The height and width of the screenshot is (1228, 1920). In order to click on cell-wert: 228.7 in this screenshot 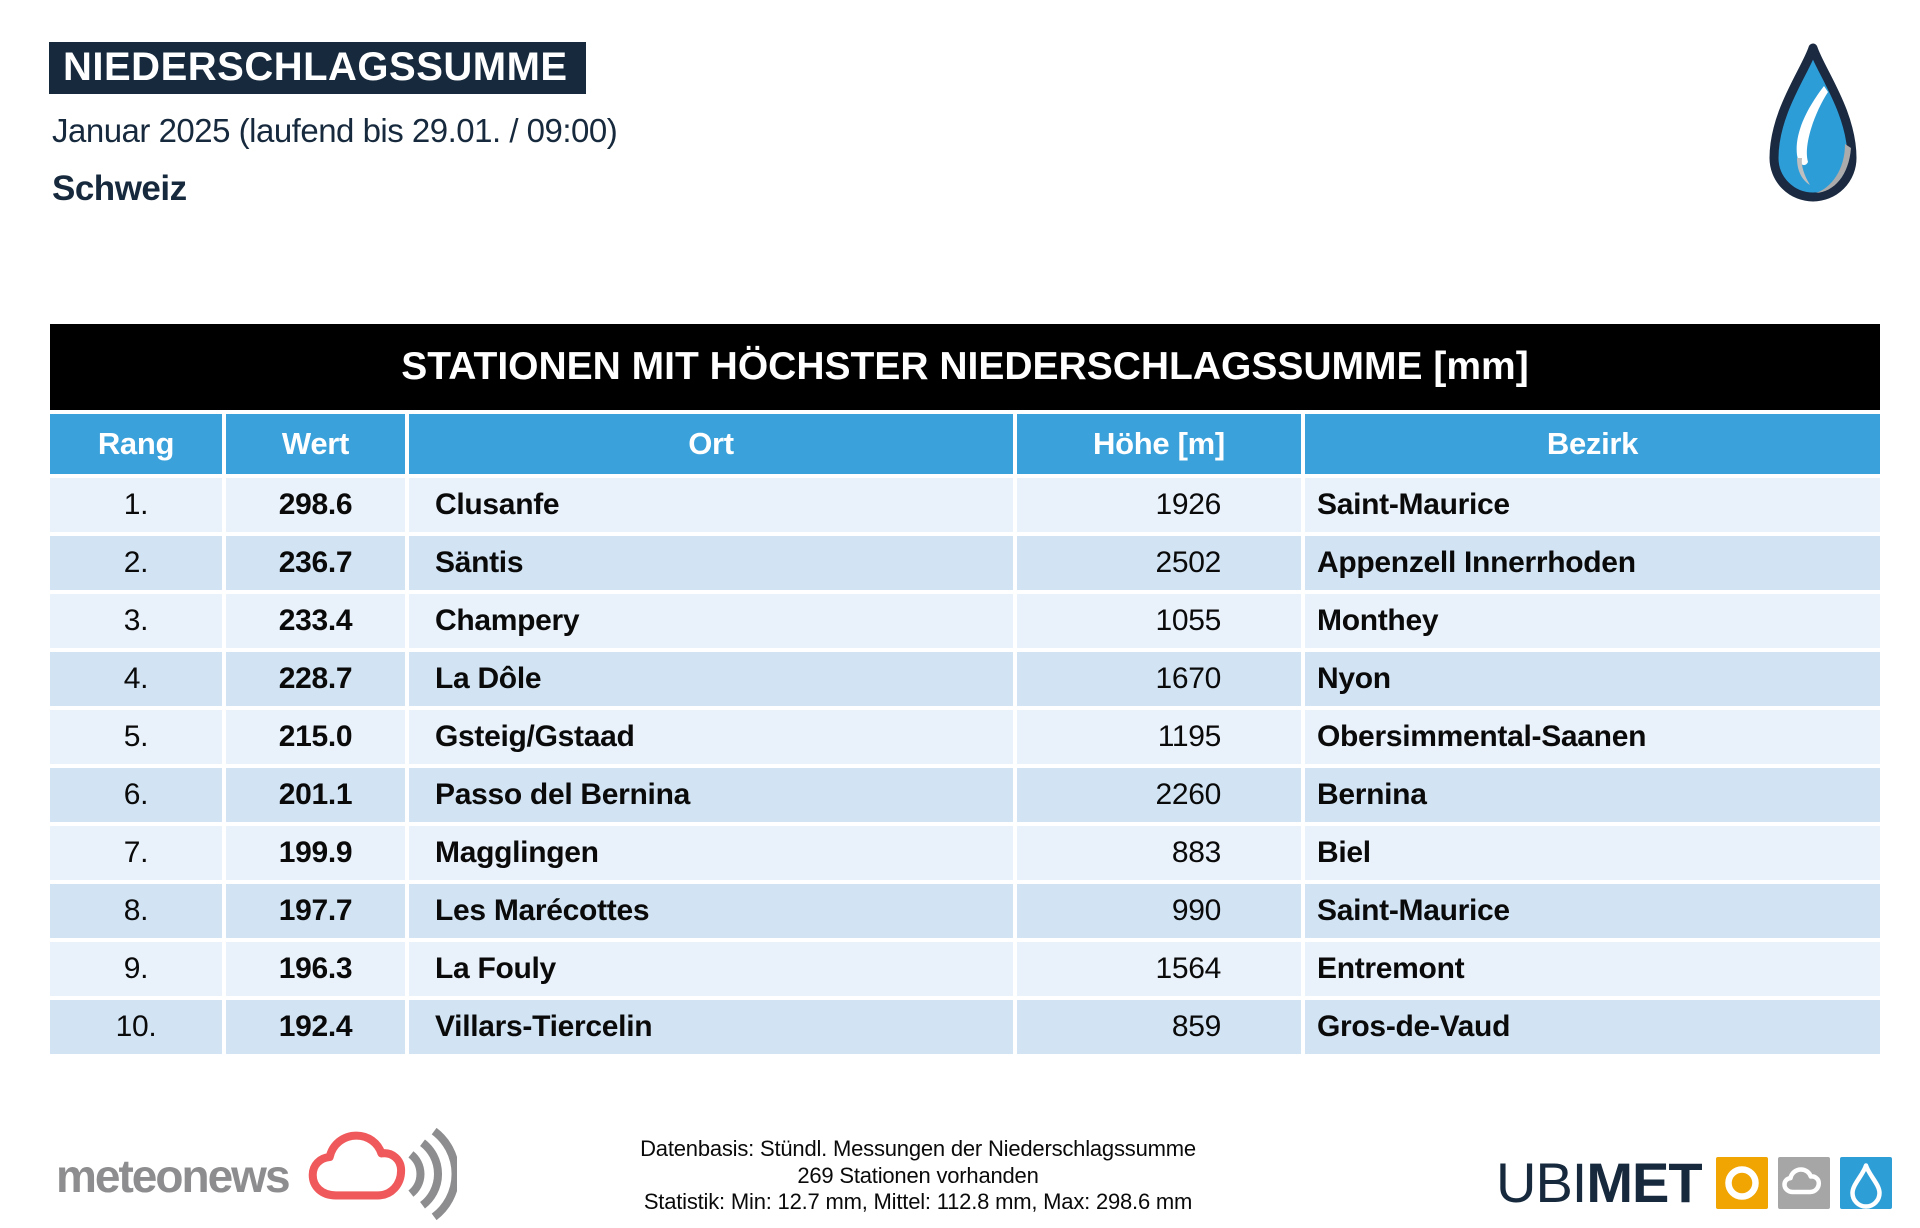, I will do `click(315, 679)`.